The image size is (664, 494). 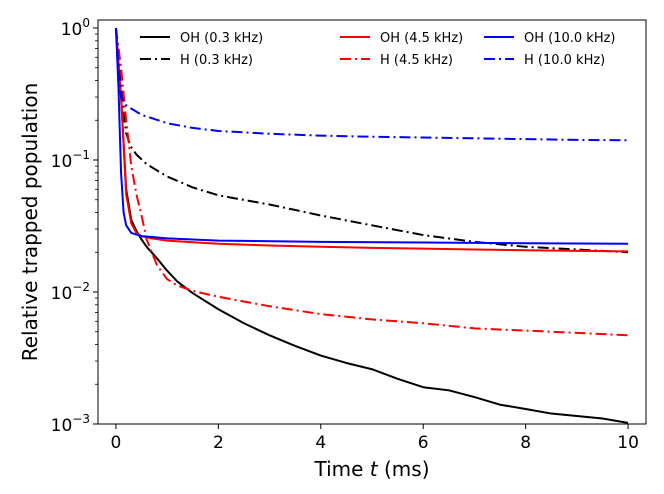 I want to click on y-tick-label: 10⁰, so click(x=75, y=28).